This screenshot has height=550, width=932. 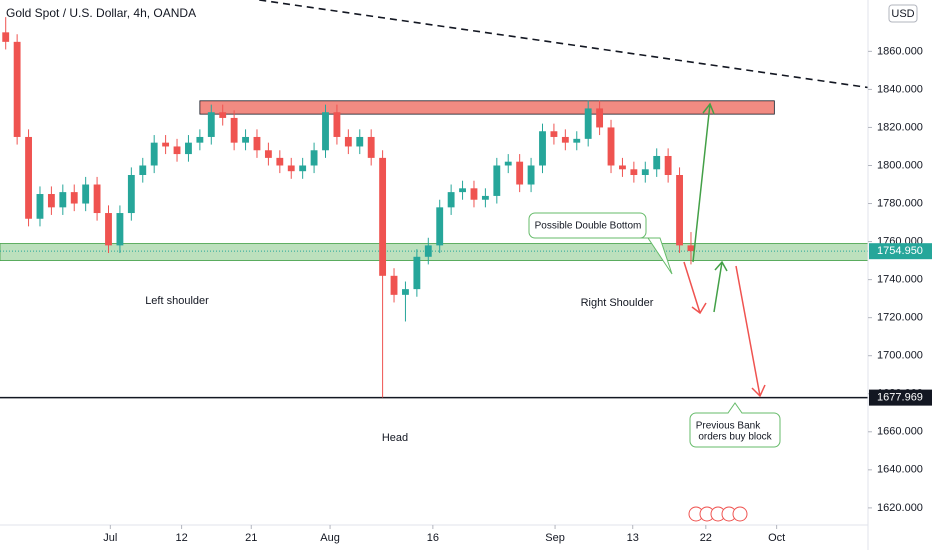 What do you see at coordinates (633, 538) in the screenshot?
I see `x-tick-label: 13` at bounding box center [633, 538].